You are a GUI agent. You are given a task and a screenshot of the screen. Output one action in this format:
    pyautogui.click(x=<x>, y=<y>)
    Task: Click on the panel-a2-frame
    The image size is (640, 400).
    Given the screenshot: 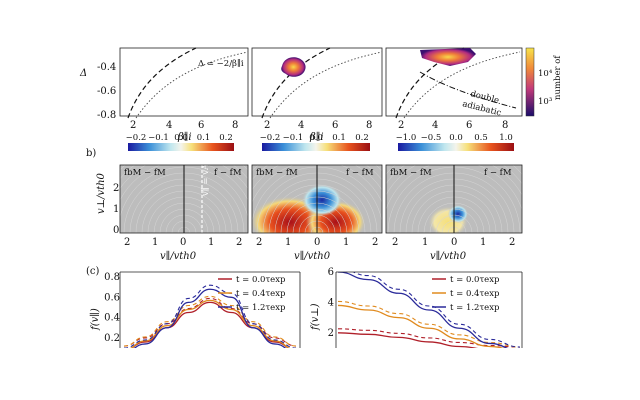 What is the action you would take?
    pyautogui.click(x=317, y=82)
    